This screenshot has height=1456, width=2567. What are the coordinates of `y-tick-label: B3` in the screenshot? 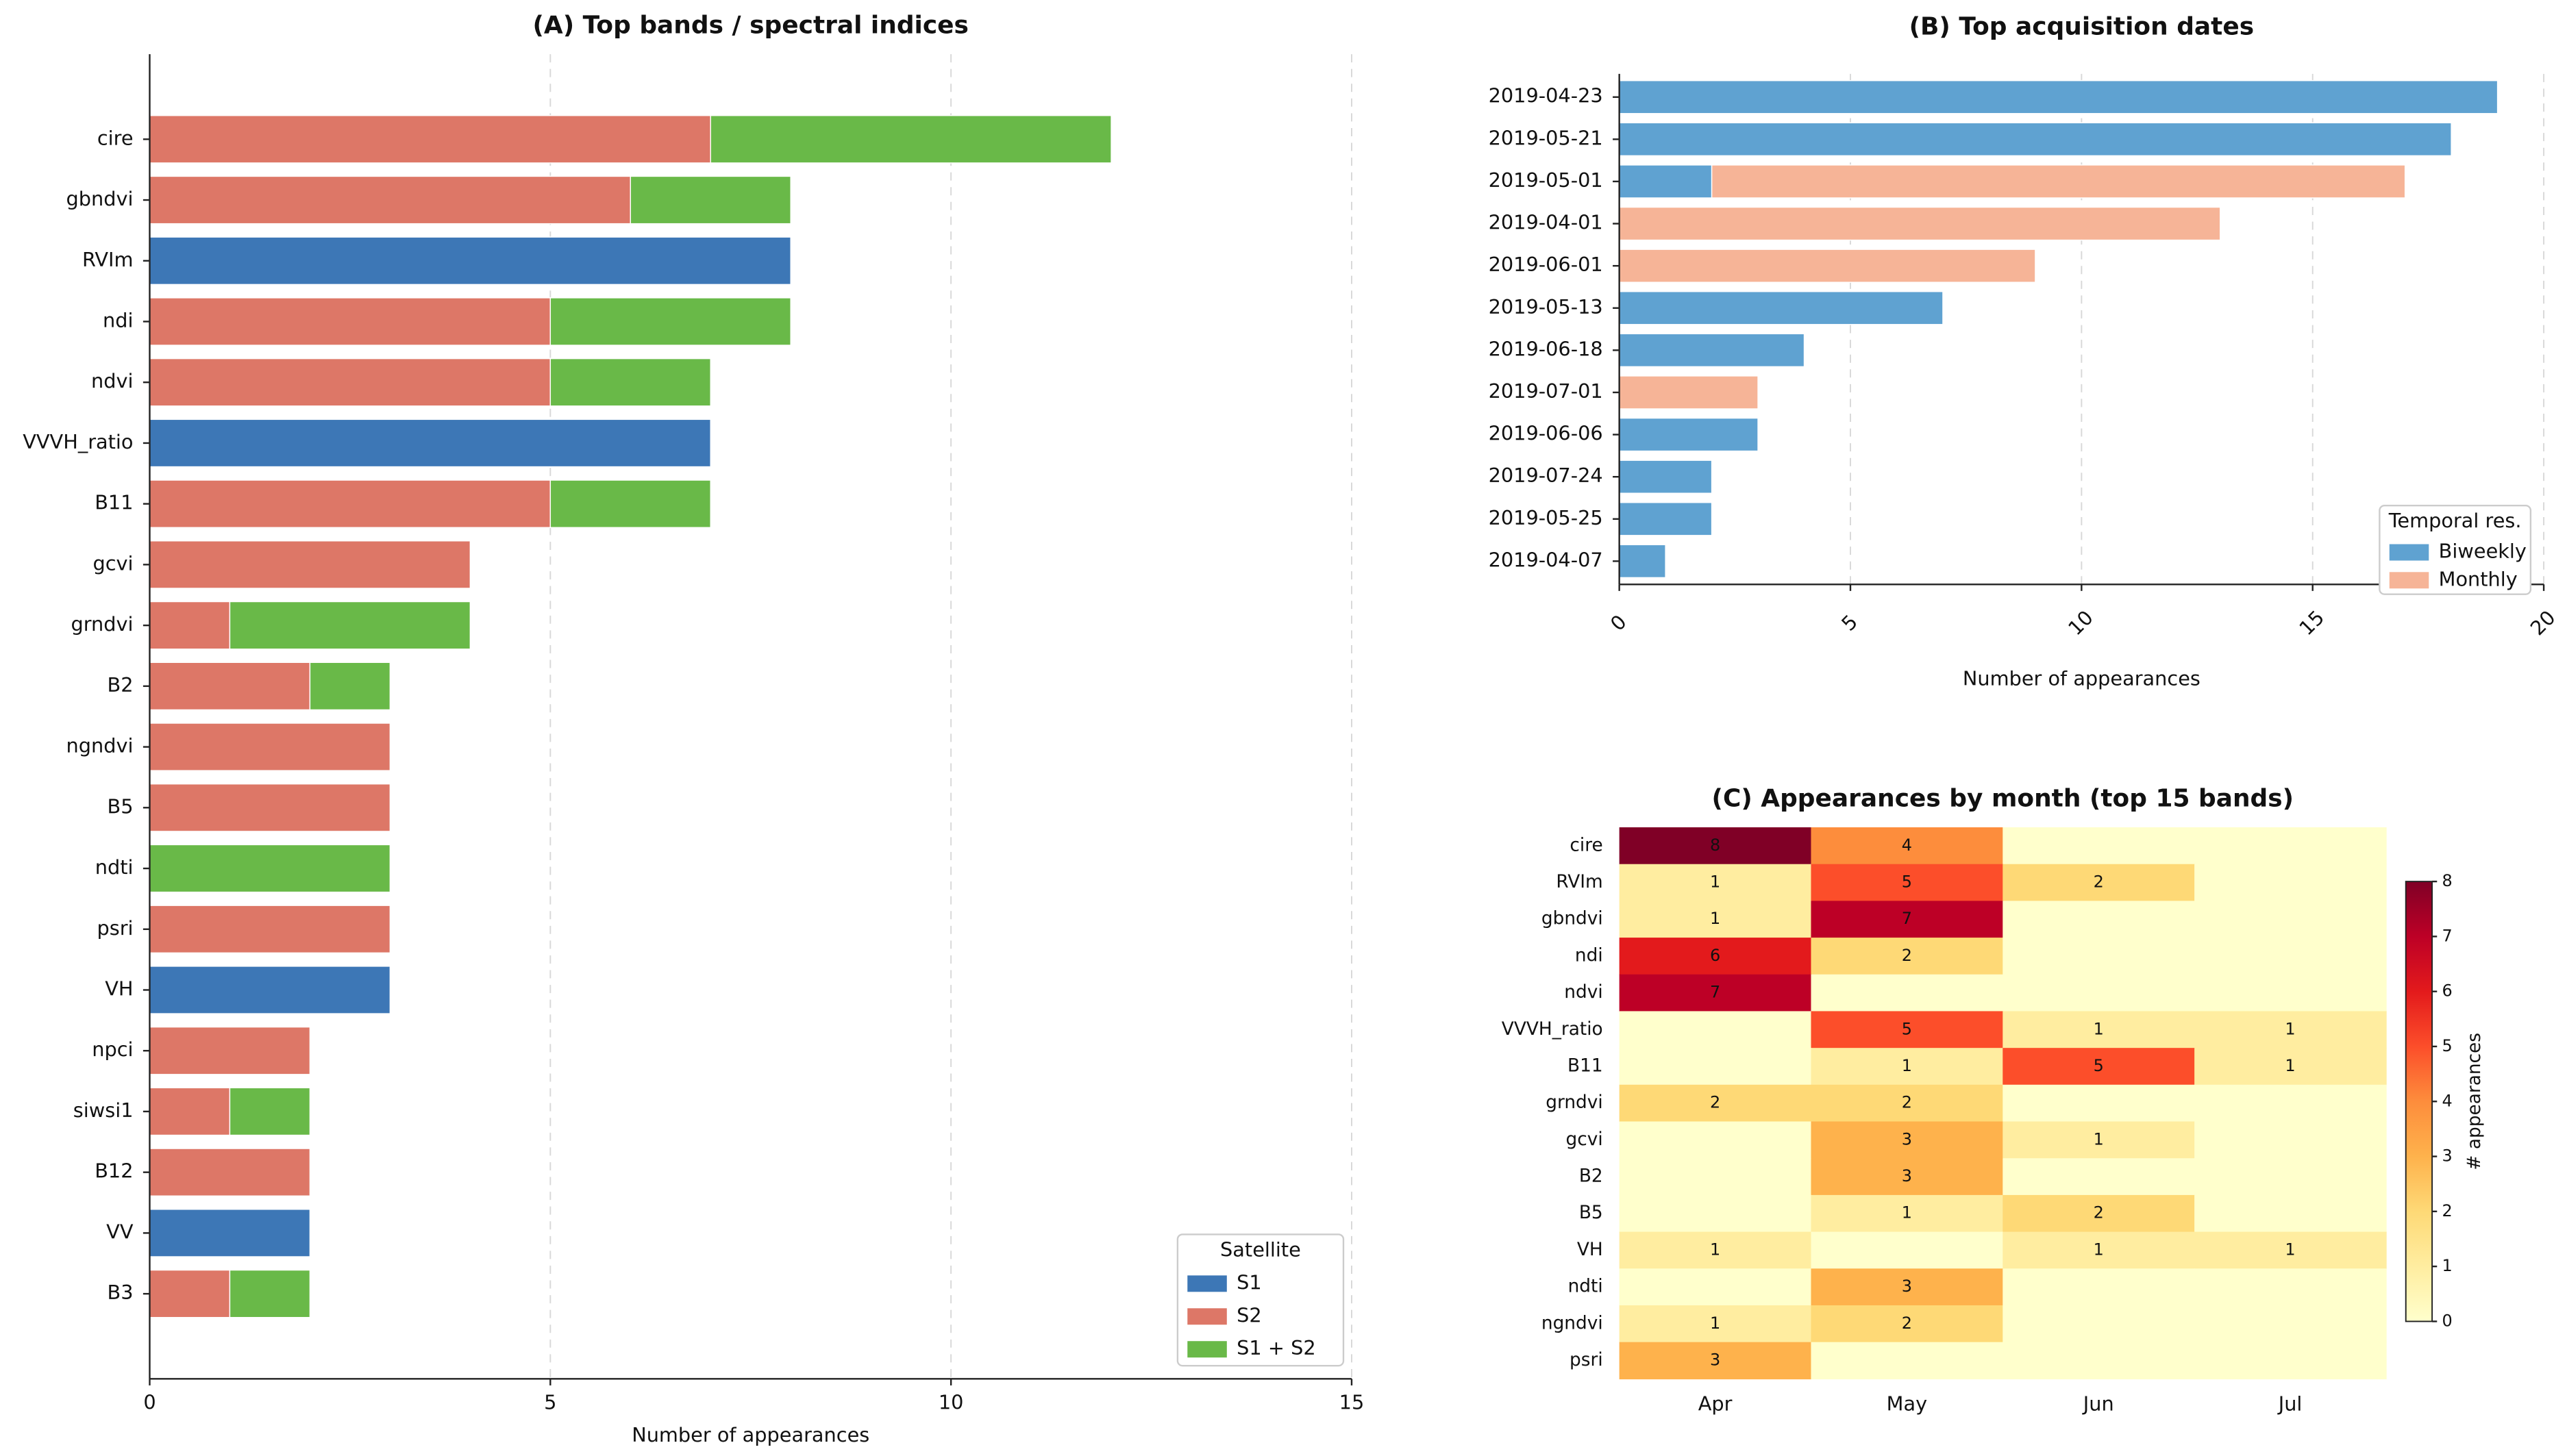 It's located at (120, 1292).